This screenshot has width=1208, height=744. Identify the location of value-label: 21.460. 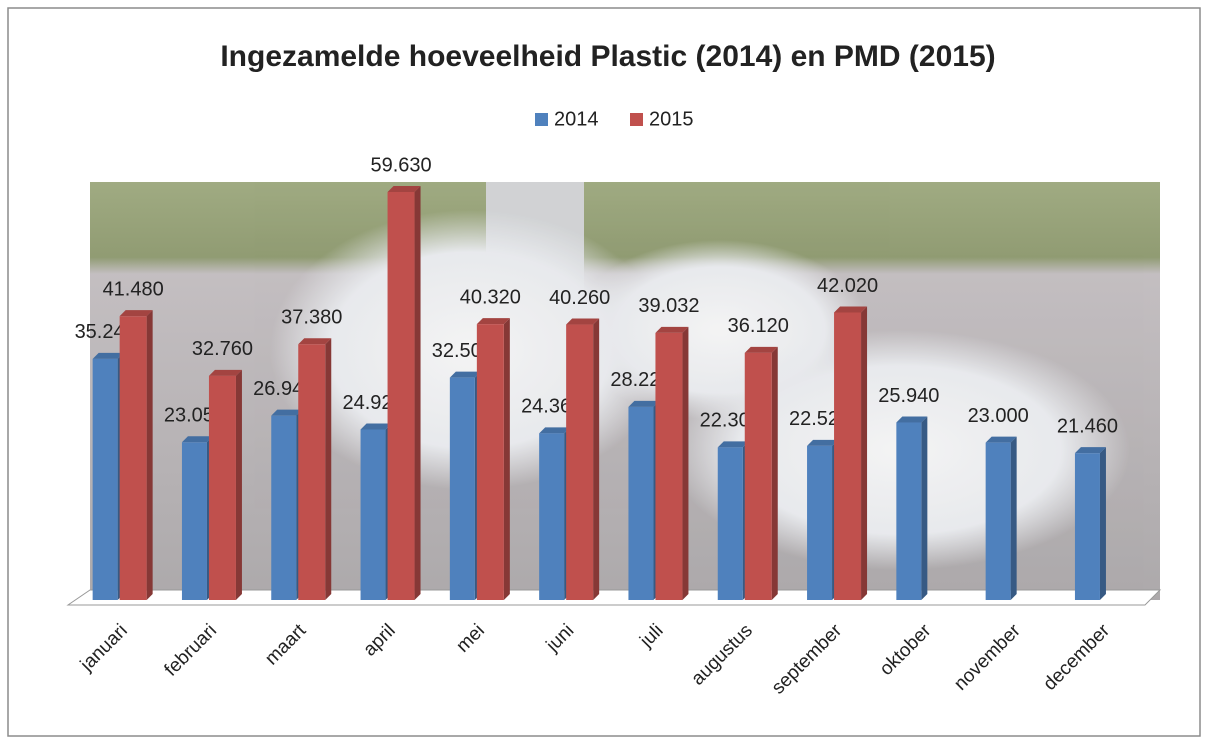
(1087, 426).